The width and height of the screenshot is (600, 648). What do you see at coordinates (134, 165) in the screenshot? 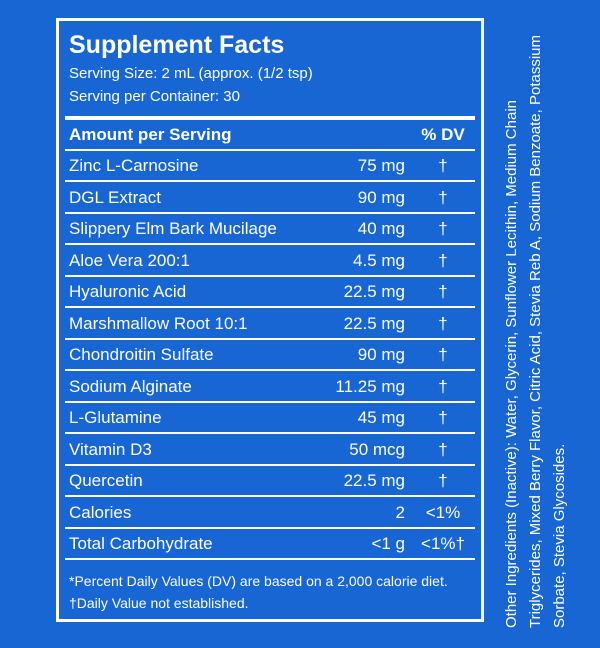
I see `nutrient-name: Zinc L-Carnosine` at bounding box center [134, 165].